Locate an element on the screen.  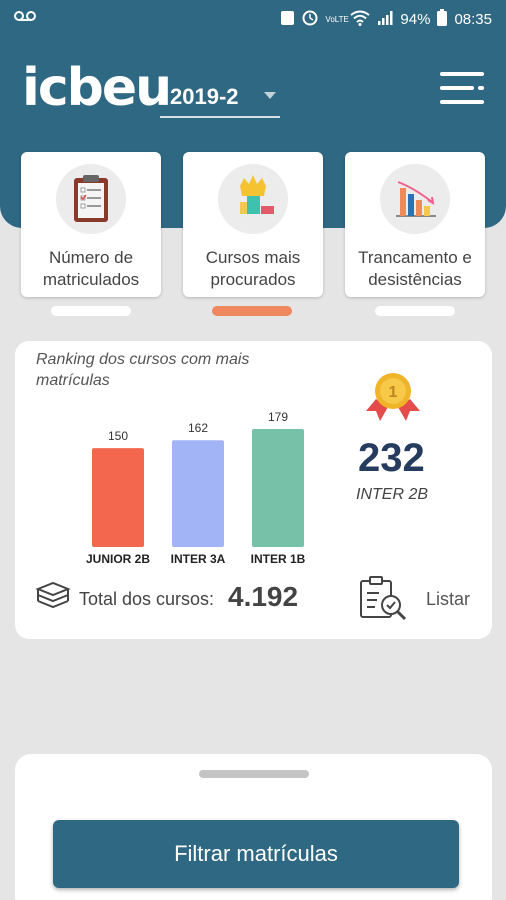
status-bar: VoLTE 94% 08:35 is located at coordinates (253, 18).